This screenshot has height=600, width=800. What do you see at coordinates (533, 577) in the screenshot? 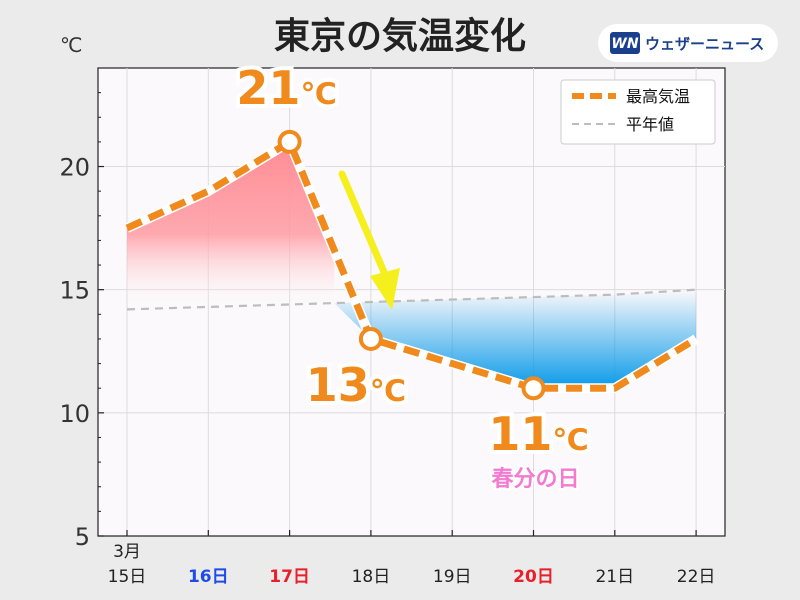
I see `x-tick-label: 20日` at bounding box center [533, 577].